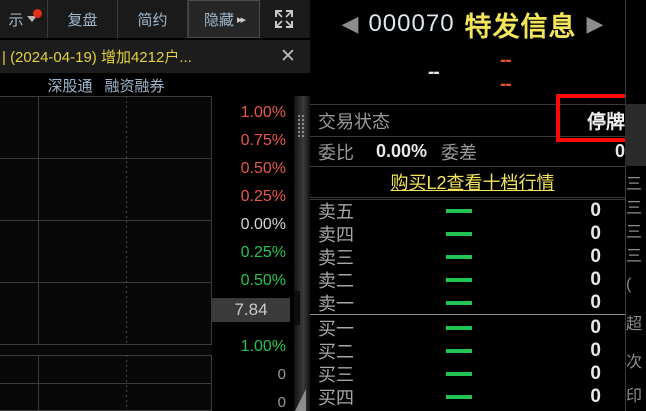 The height and width of the screenshot is (411, 646). What do you see at coordinates (336, 328) in the screenshot?
I see `order-level-label: 买一` at bounding box center [336, 328].